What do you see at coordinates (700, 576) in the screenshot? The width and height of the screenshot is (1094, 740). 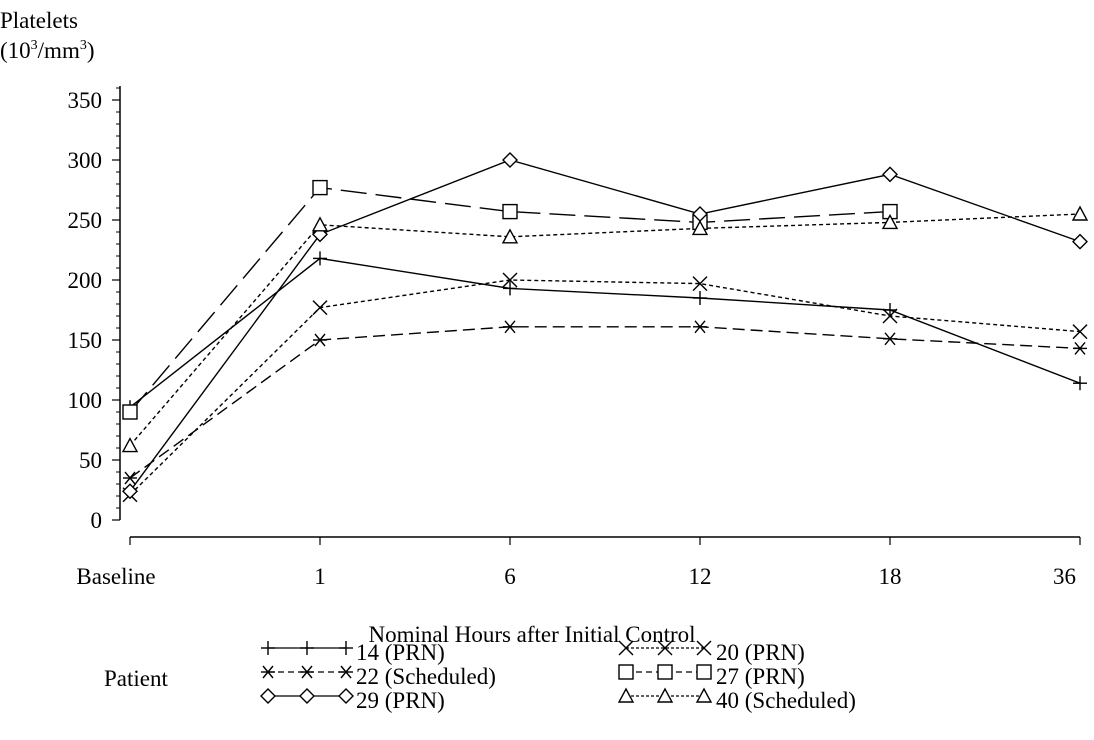 I see `x-tick-label-12: 12` at bounding box center [700, 576].